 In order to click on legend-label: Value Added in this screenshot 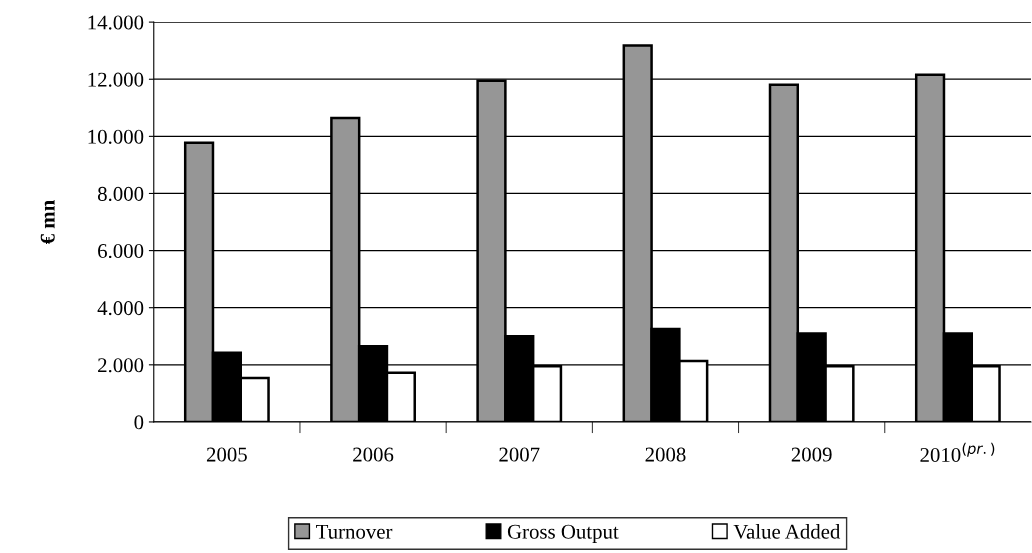, I will do `click(787, 531)`.